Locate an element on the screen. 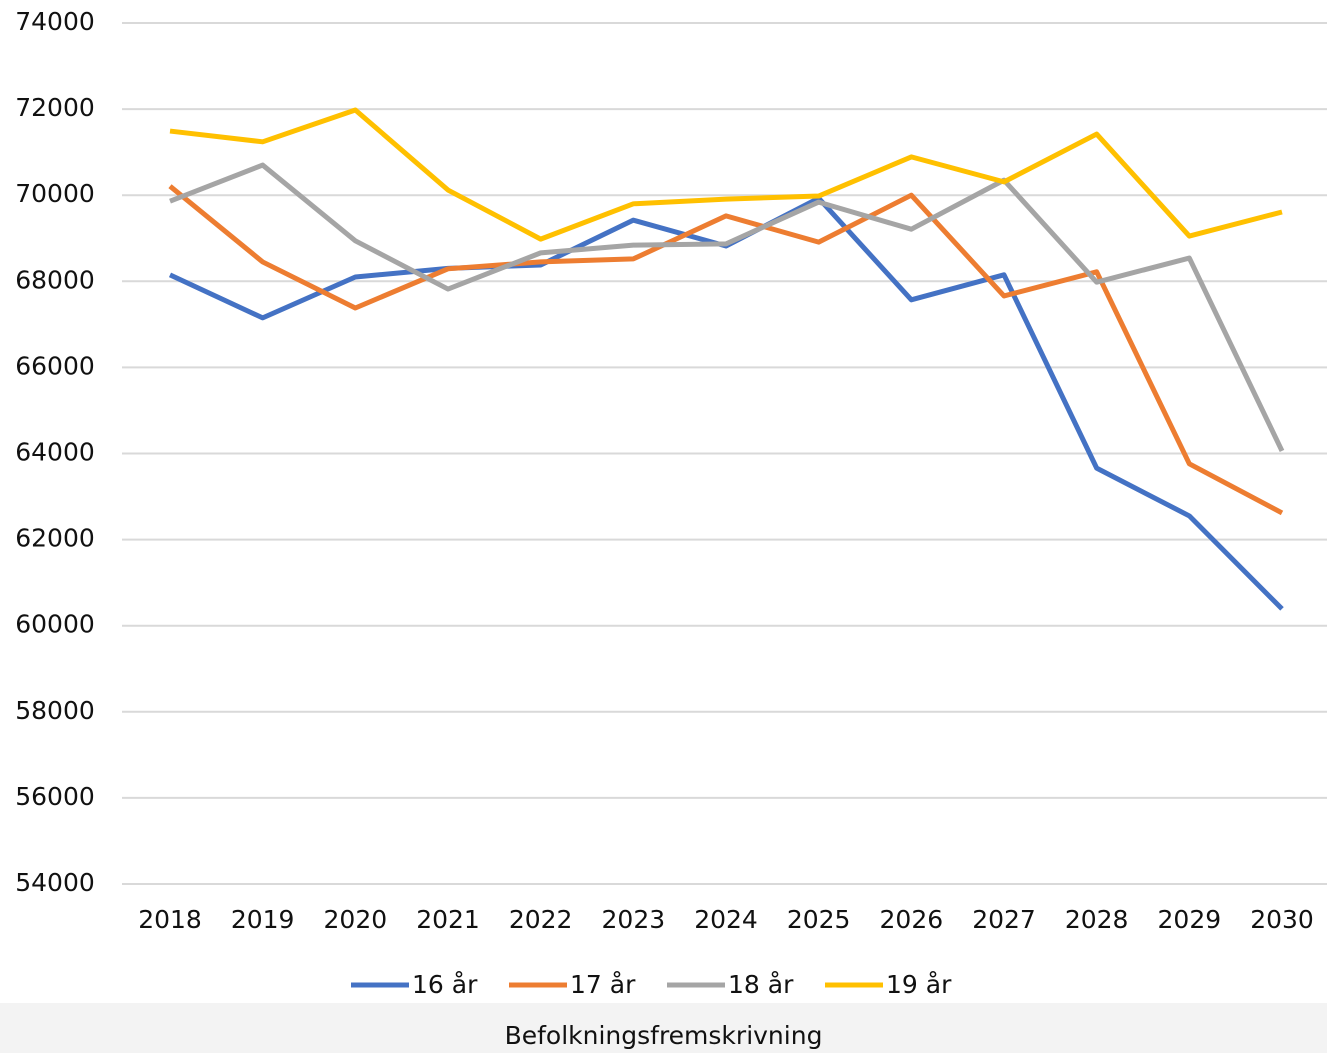 Image resolution: width=1327 pixels, height=1053 pixels. legend-label: 18 år is located at coordinates (761, 984).